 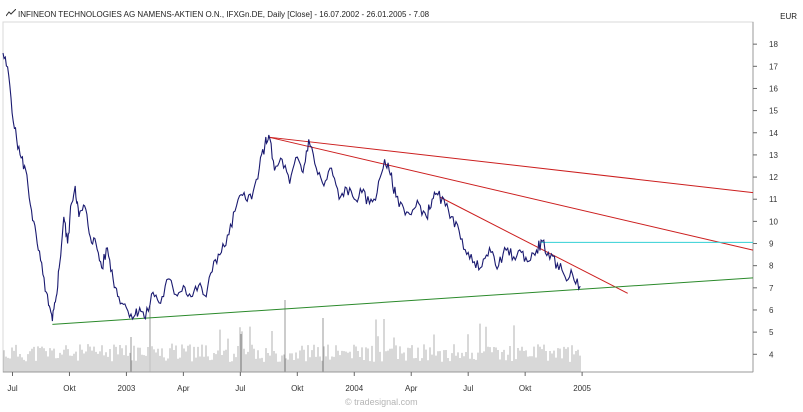 What do you see at coordinates (771, 266) in the screenshot?
I see `y-tick-label: 8` at bounding box center [771, 266].